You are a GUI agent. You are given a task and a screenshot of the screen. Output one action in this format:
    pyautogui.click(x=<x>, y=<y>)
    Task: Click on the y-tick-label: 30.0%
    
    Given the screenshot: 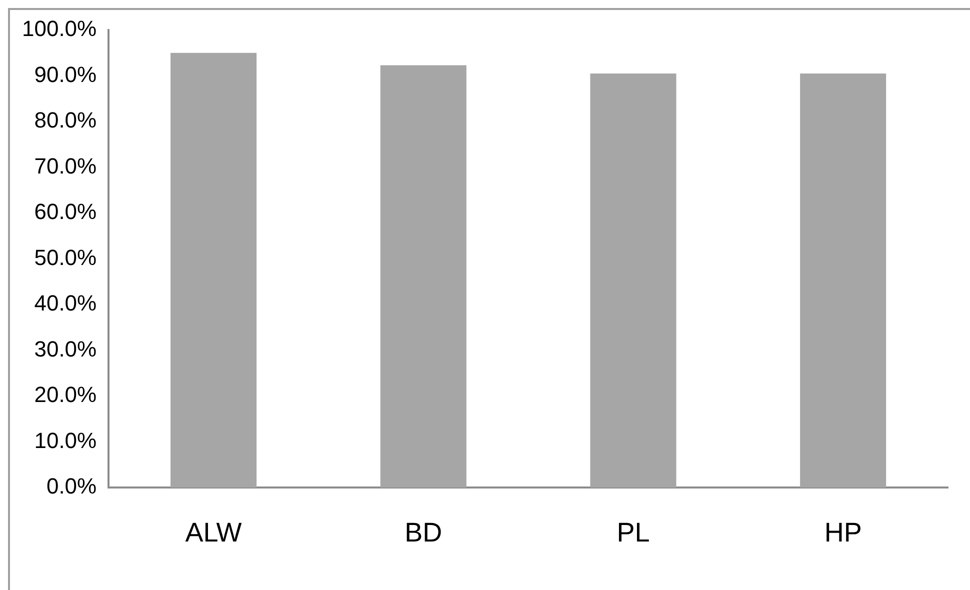 What is the action you would take?
    pyautogui.click(x=65, y=349)
    